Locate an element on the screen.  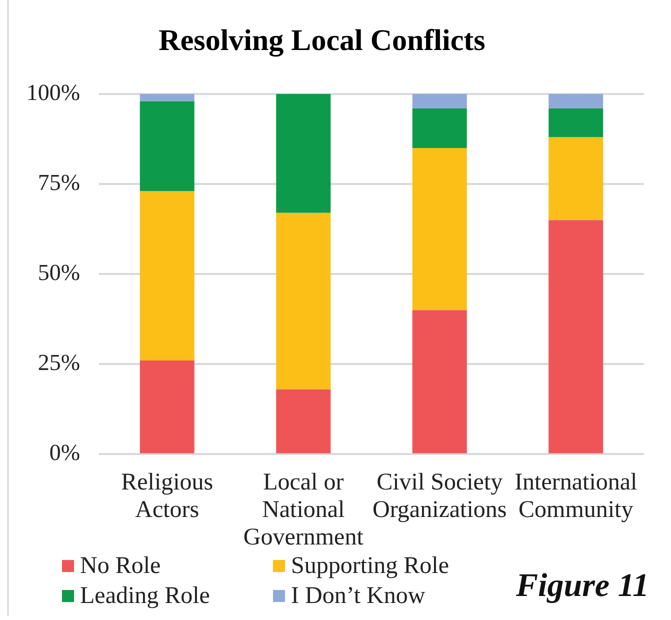
legend-label: Supporting Role is located at coordinates (370, 566).